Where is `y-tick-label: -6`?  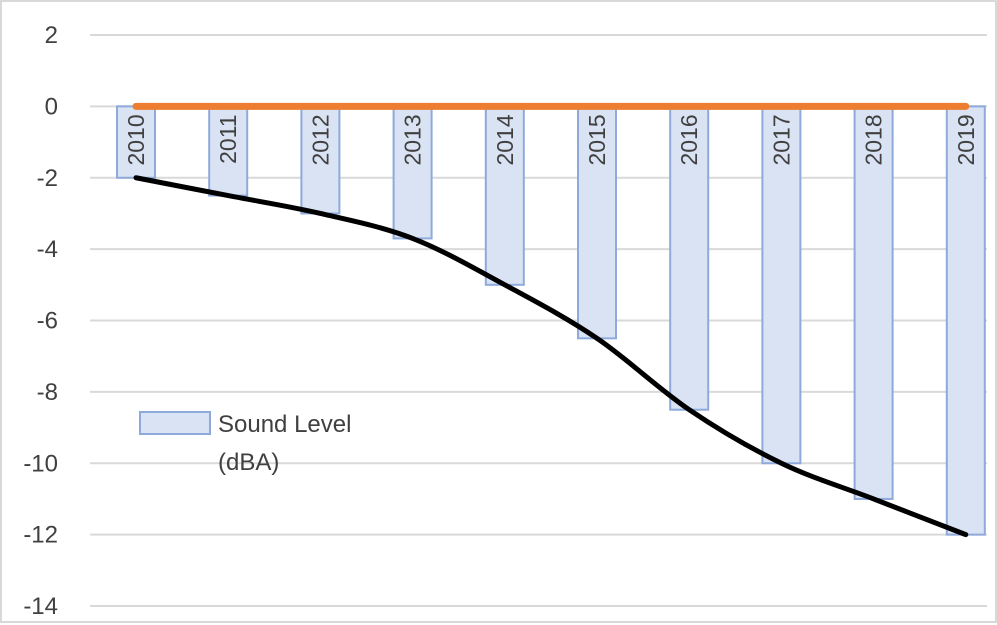 y-tick-label: -6 is located at coordinates (47, 321).